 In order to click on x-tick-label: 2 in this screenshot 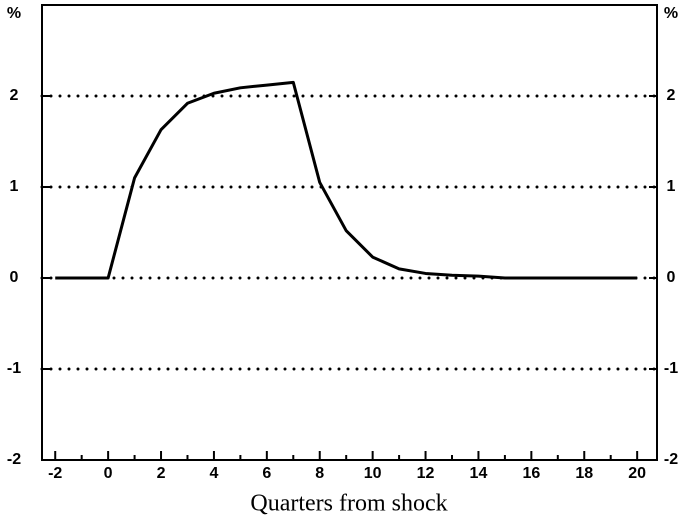, I will do `click(161, 473)`.